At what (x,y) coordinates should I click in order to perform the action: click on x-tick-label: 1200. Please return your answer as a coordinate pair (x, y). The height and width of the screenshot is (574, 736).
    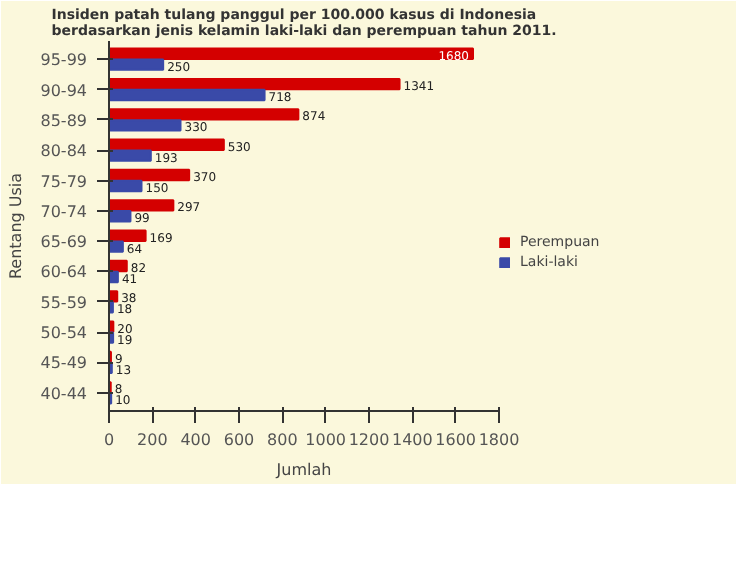
    Looking at the image, I should click on (369, 440).